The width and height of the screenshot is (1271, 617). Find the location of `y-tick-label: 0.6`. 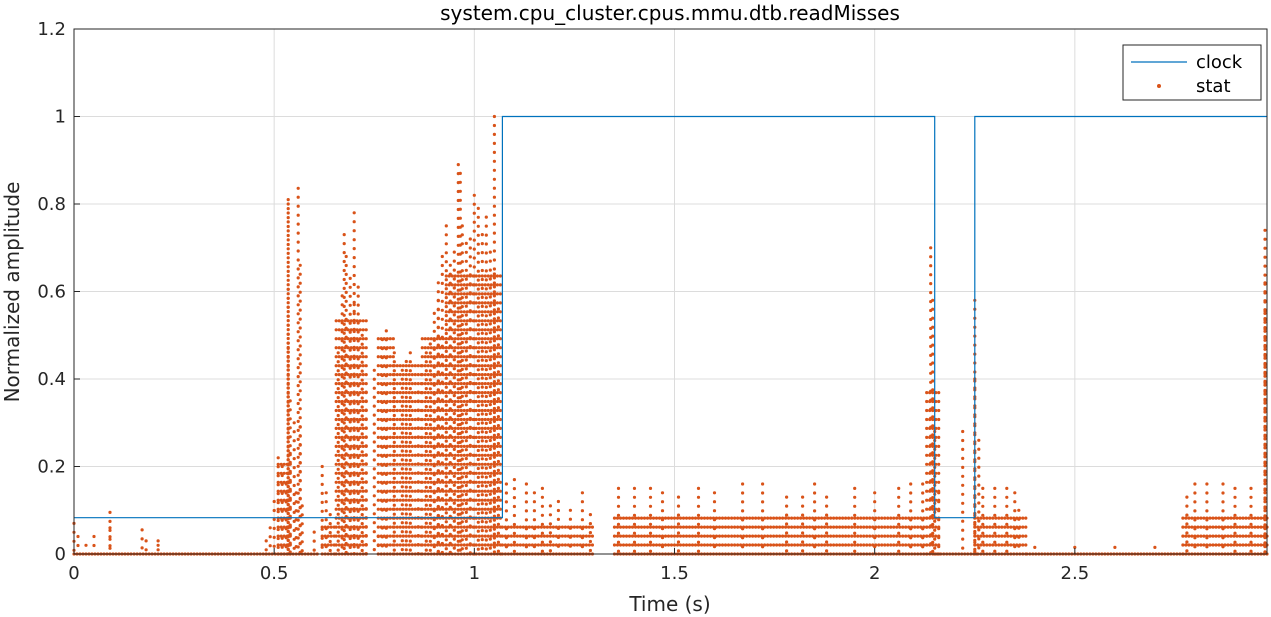

y-tick-label: 0.6 is located at coordinates (51, 292).